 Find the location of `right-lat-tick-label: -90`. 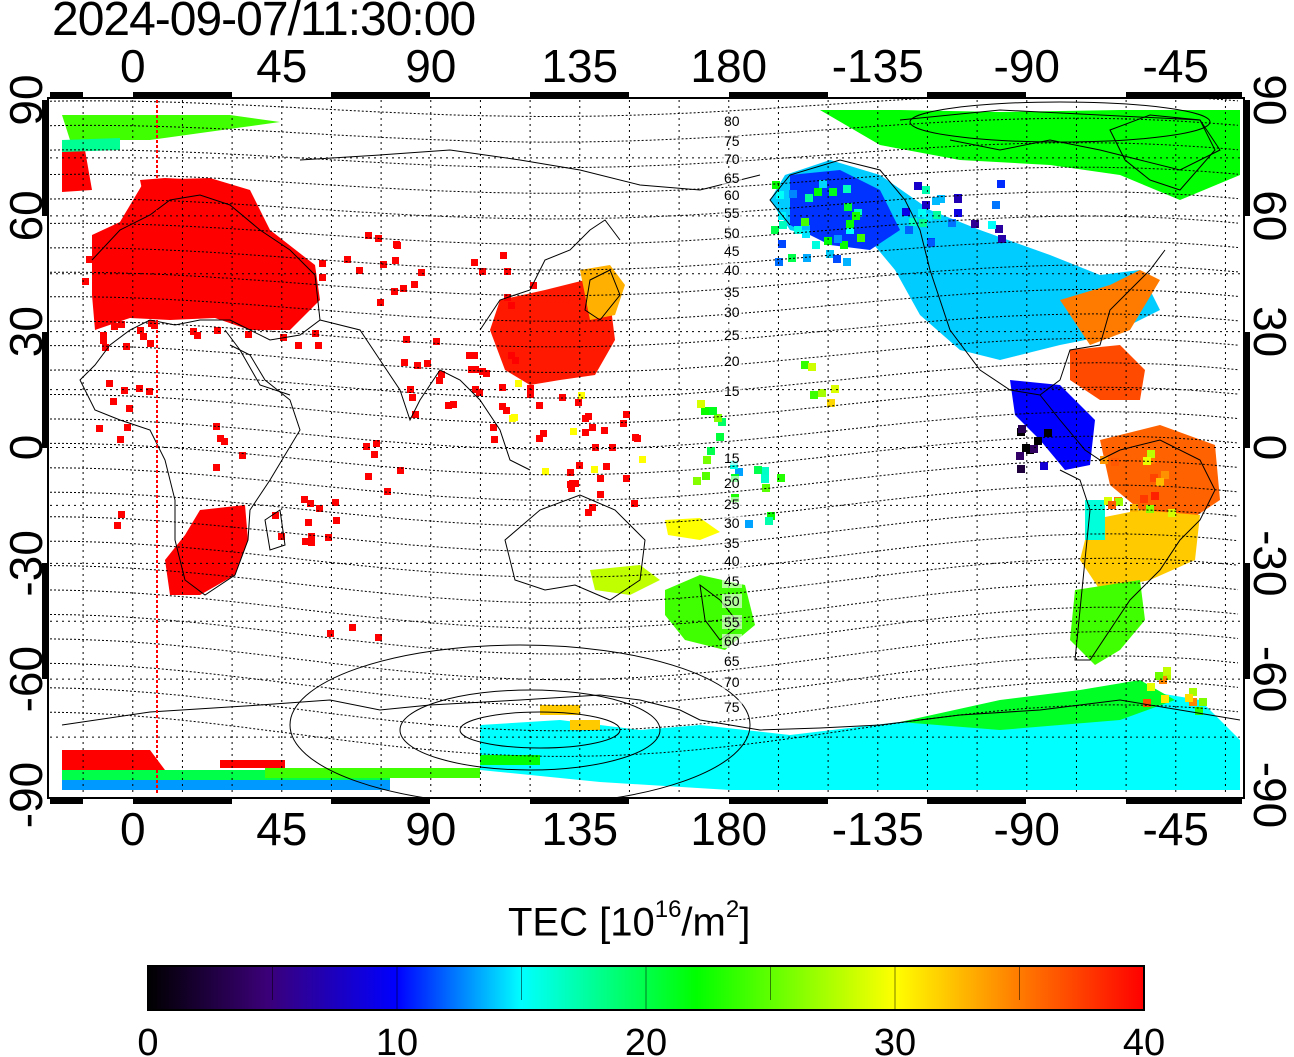

right-lat-tick-label: -90 is located at coordinates (1269, 795).